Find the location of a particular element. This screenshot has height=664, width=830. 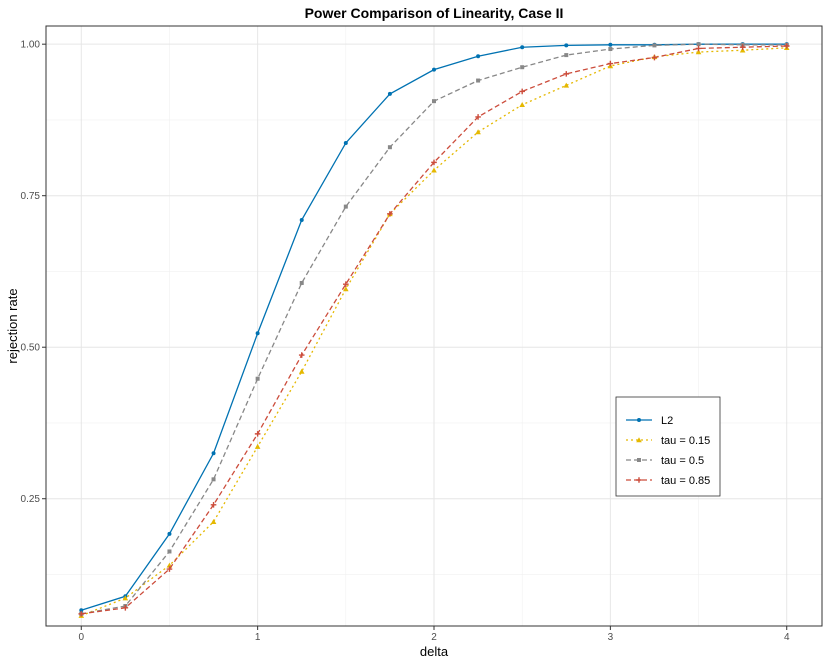

y-tick-label: 0.75 is located at coordinates (31, 196).